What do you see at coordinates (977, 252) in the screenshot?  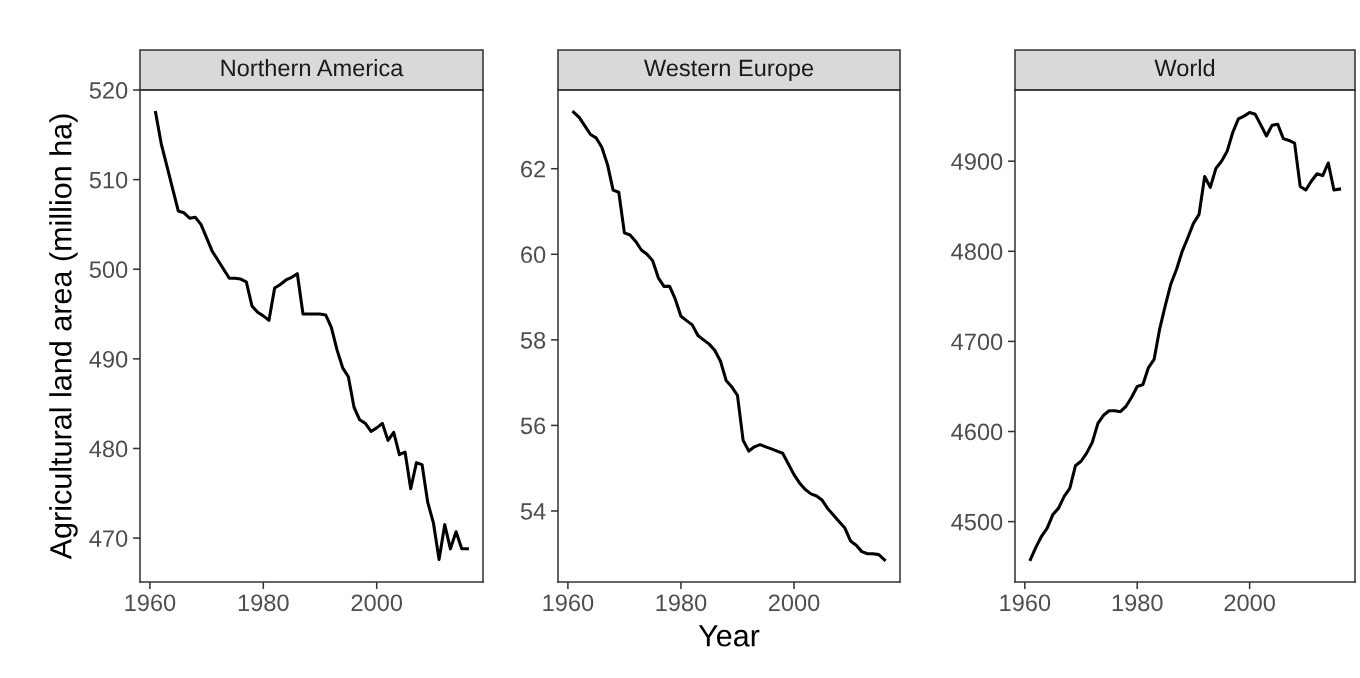 I see `y-tick-label: 4800` at bounding box center [977, 252].